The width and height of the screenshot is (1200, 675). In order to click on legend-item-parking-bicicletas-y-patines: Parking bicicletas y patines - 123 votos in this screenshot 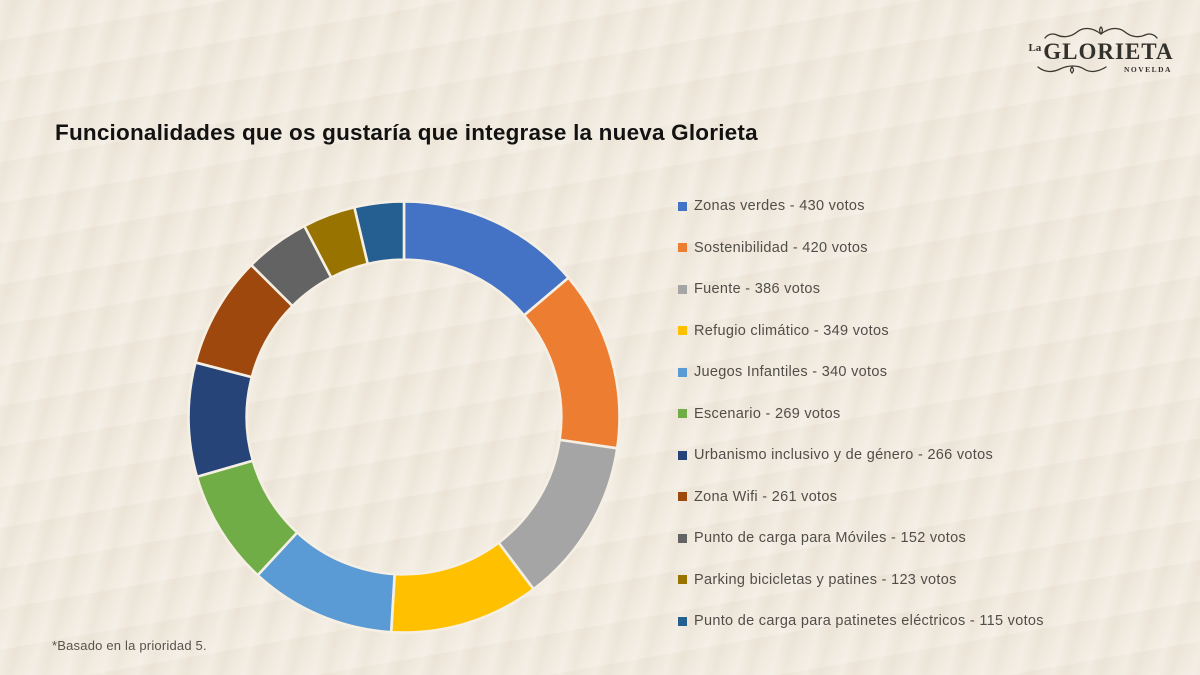, I will do `click(861, 580)`.